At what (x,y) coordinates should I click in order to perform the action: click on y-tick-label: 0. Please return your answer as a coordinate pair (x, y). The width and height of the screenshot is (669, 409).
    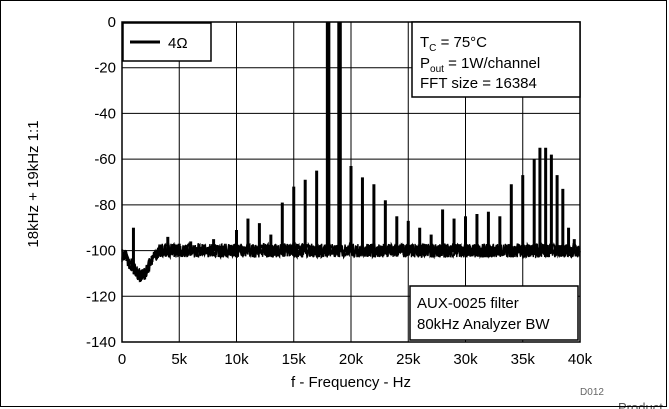
    Looking at the image, I should click on (112, 22).